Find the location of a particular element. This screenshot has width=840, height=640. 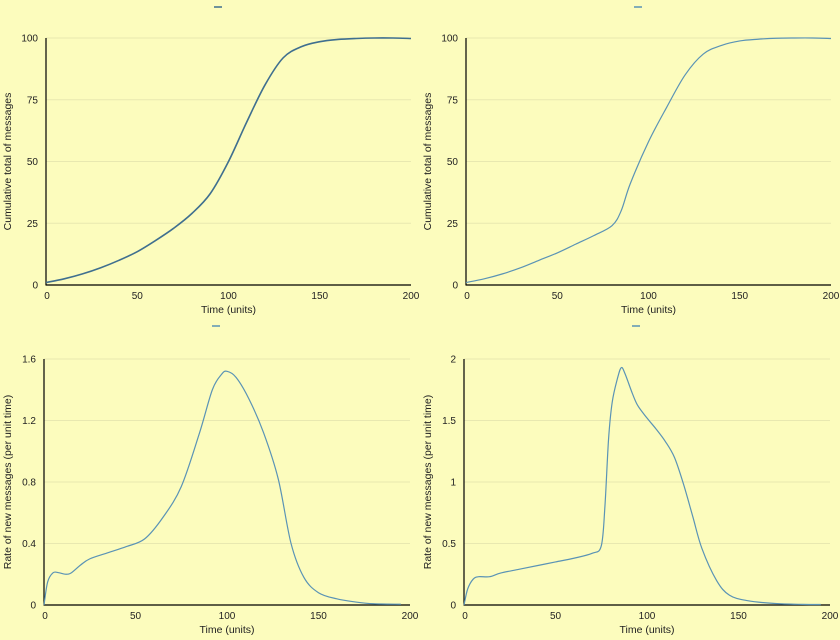

y-tick-label: 1.5 is located at coordinates (449, 421).